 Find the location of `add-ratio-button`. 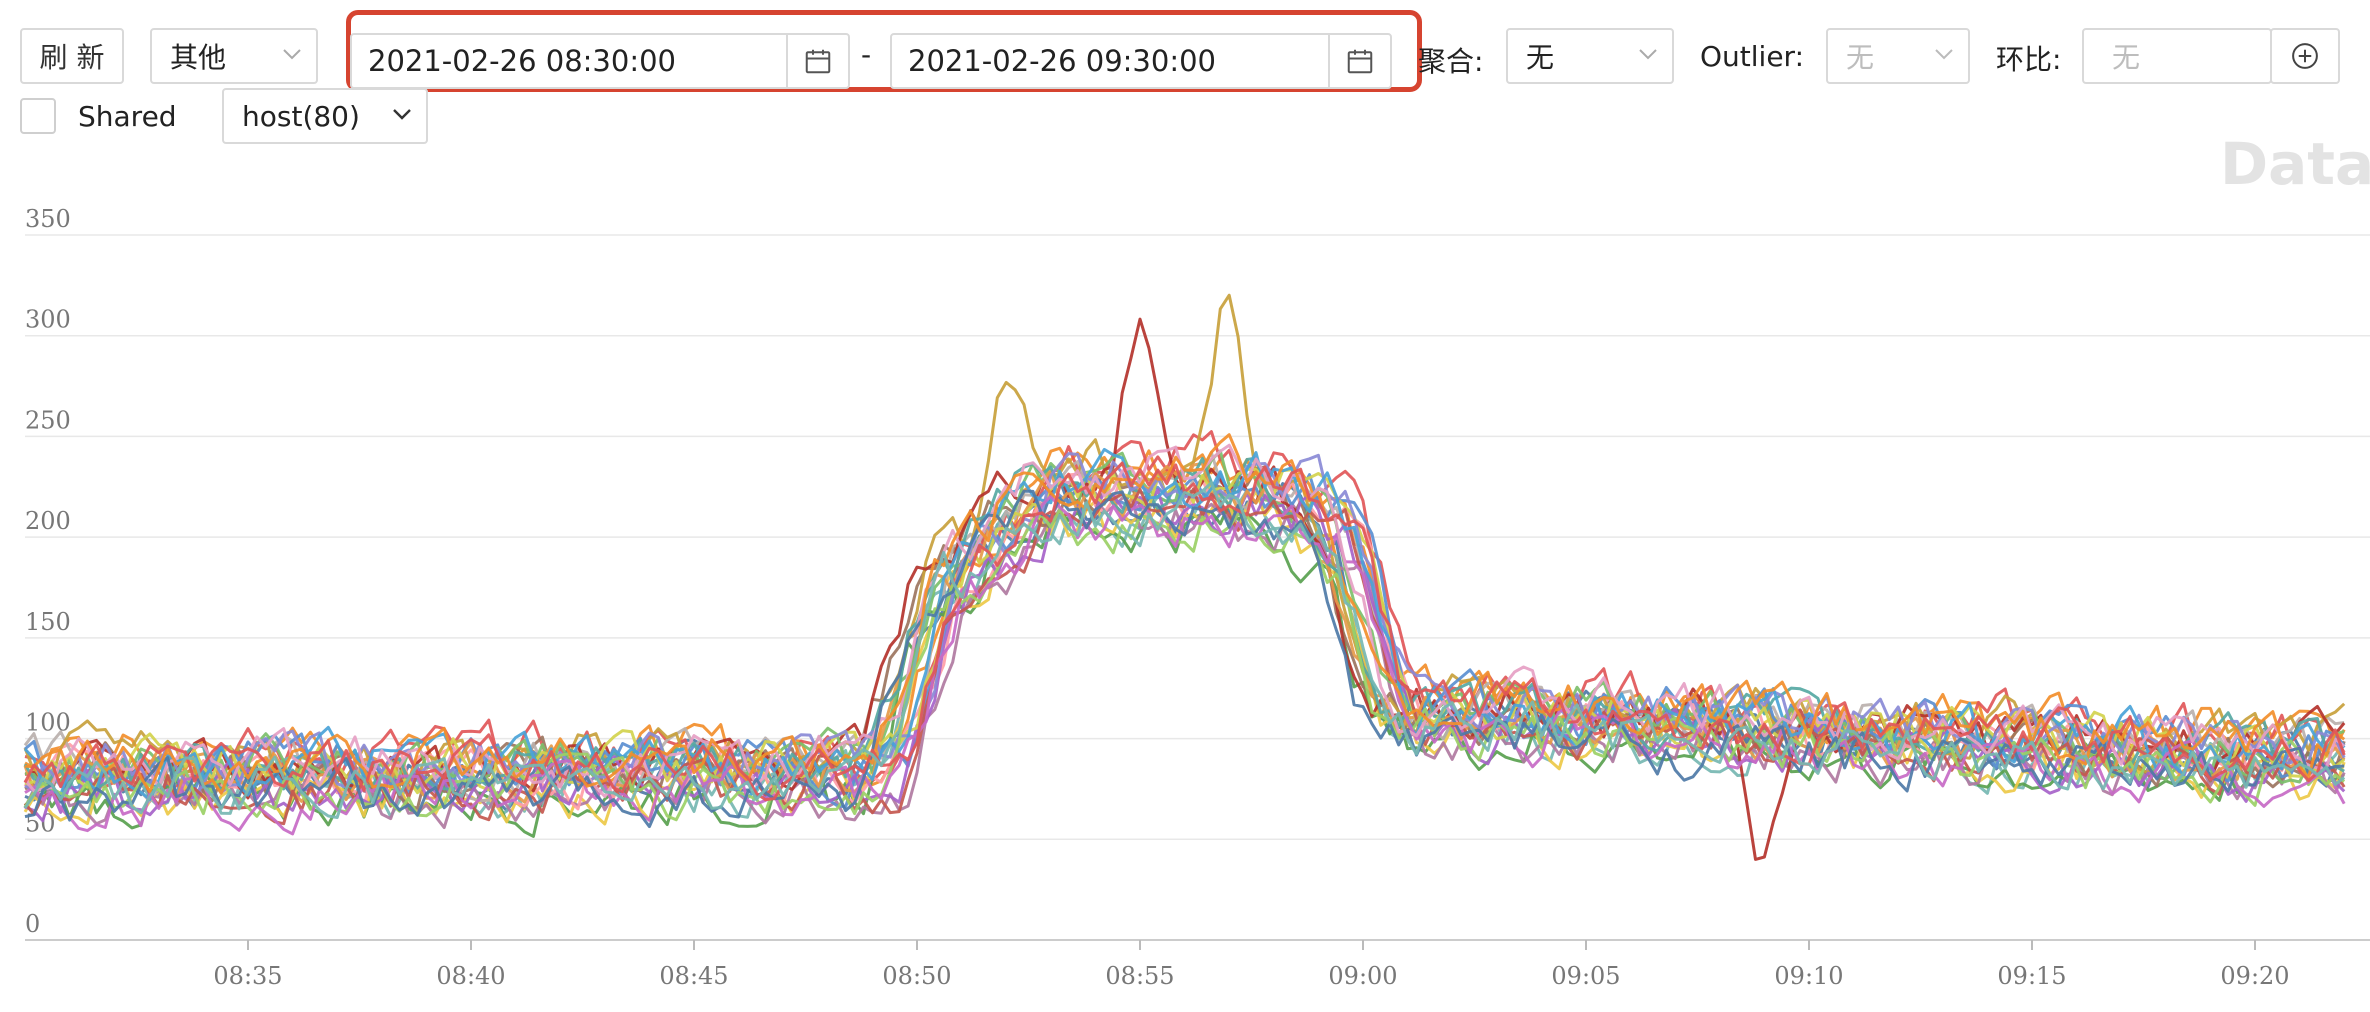

add-ratio-button is located at coordinates (2305, 56).